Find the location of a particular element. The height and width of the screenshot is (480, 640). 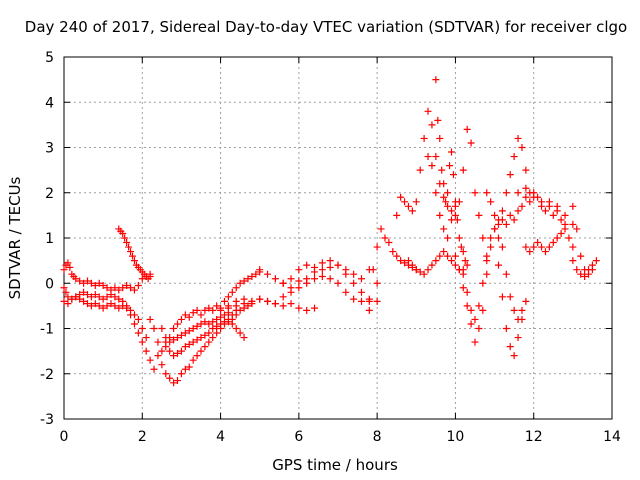

x-tick-label: 2 is located at coordinates (142, 437).